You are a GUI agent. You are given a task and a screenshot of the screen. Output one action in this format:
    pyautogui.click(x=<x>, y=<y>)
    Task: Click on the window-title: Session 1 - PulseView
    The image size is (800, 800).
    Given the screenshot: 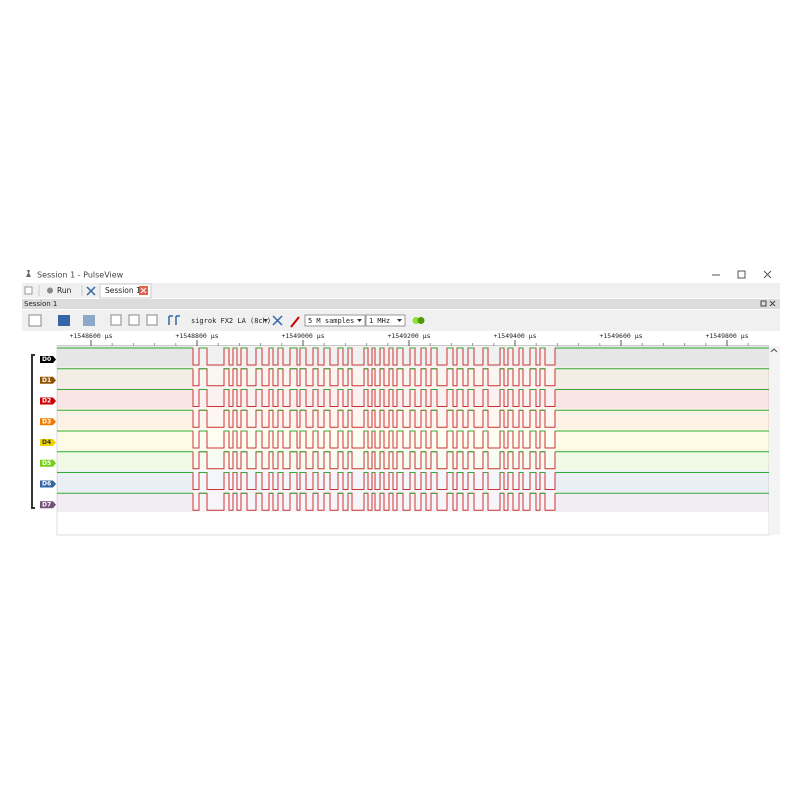 What is the action you would take?
    pyautogui.click(x=80, y=275)
    